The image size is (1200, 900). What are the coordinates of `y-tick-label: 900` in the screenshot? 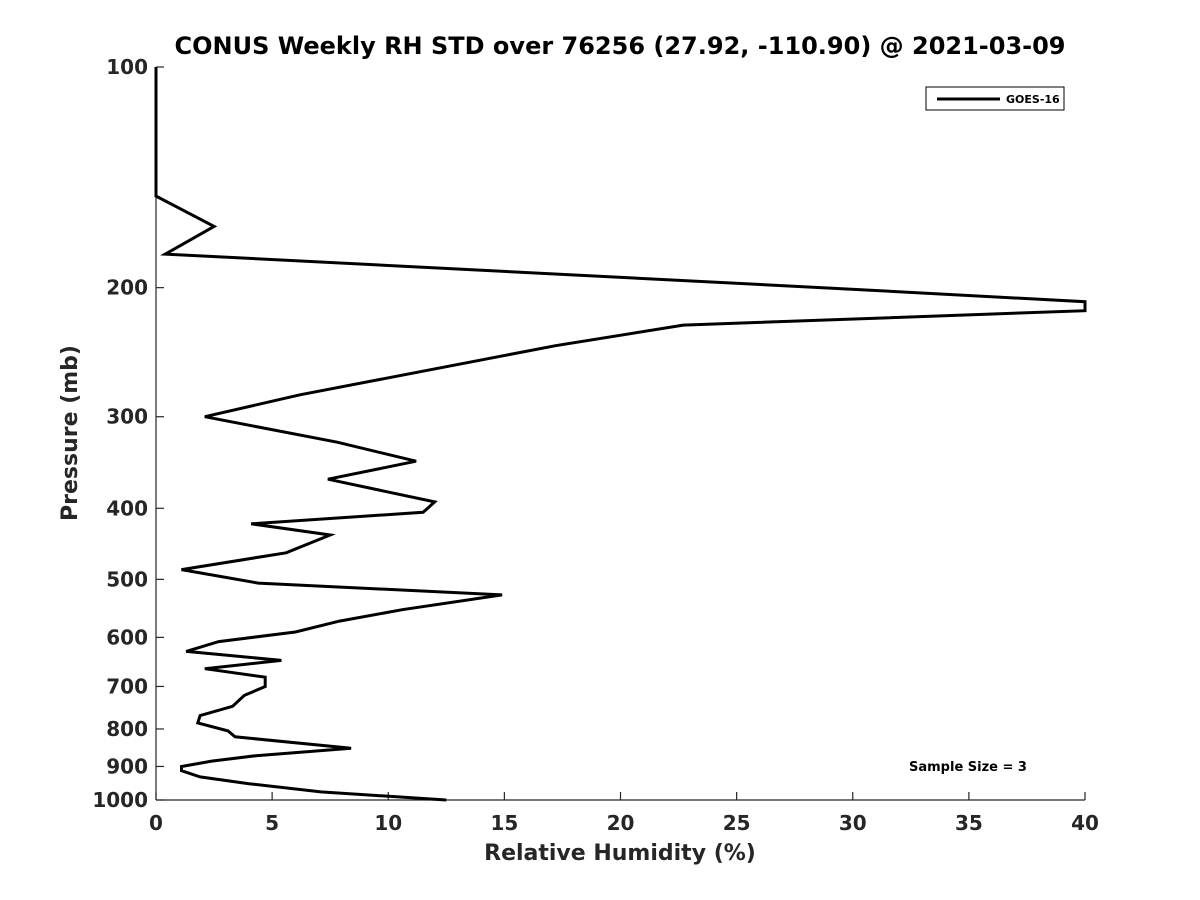 It's located at (127, 766).